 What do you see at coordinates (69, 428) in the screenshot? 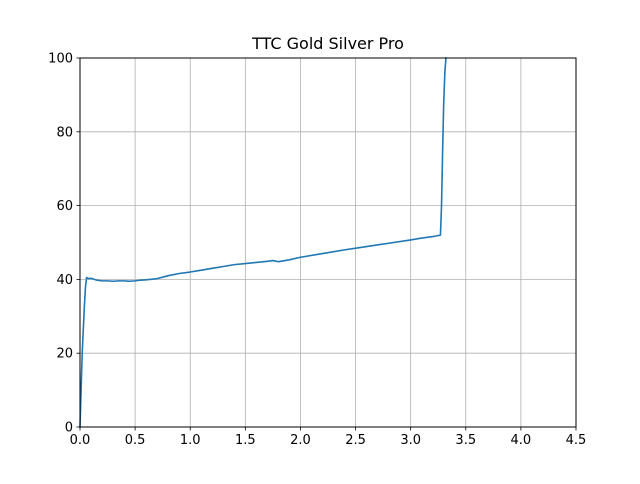
I see `y-tick-label: 0` at bounding box center [69, 428].